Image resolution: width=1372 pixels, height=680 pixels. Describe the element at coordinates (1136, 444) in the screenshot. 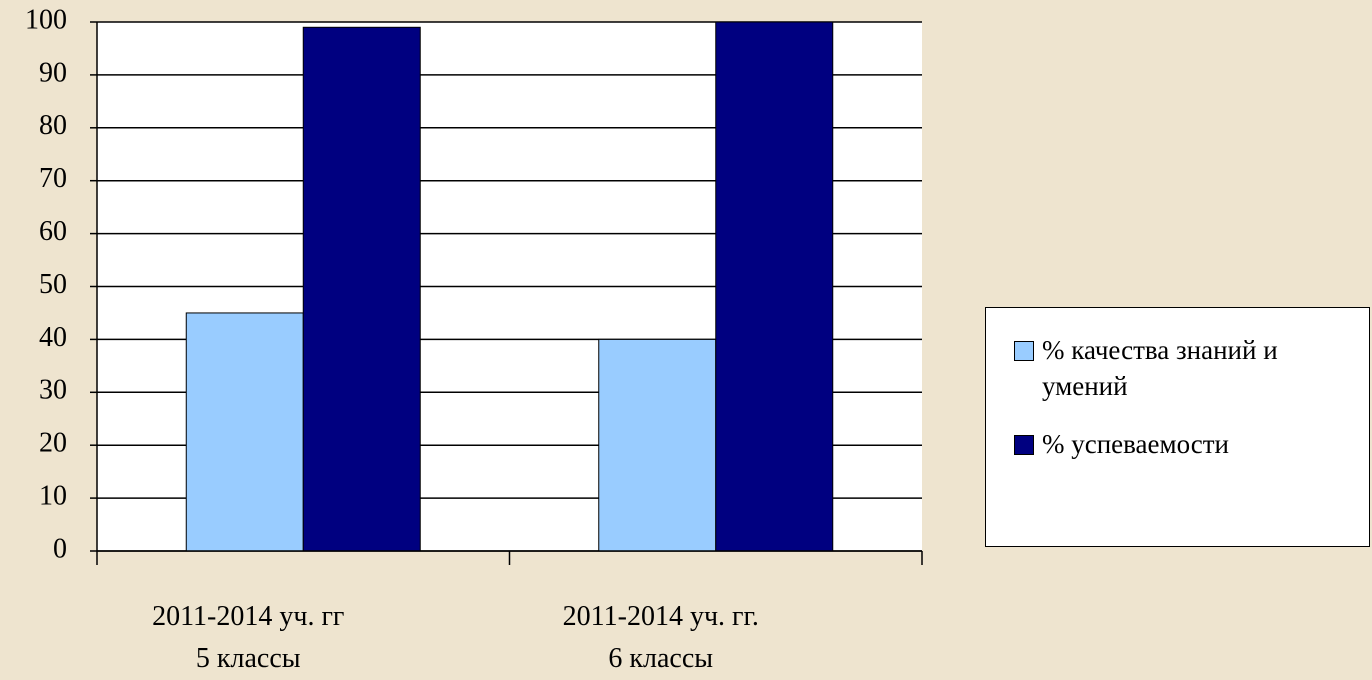

I see `legend-label: % успеваемости` at that location.